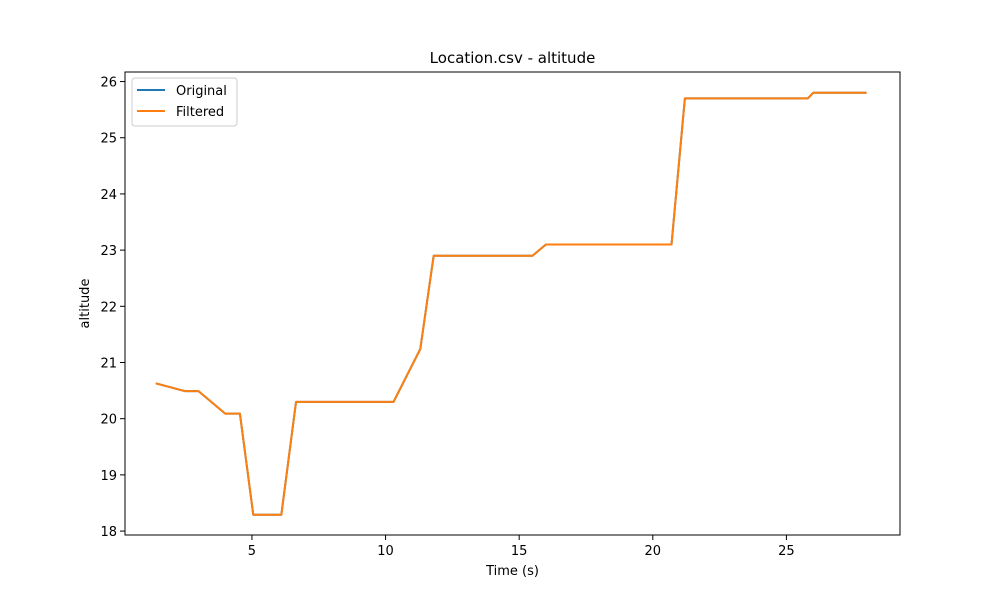 This screenshot has height=600, width=1000. Describe the element at coordinates (85, 304) in the screenshot. I see `y-axis-label: altitude` at that location.